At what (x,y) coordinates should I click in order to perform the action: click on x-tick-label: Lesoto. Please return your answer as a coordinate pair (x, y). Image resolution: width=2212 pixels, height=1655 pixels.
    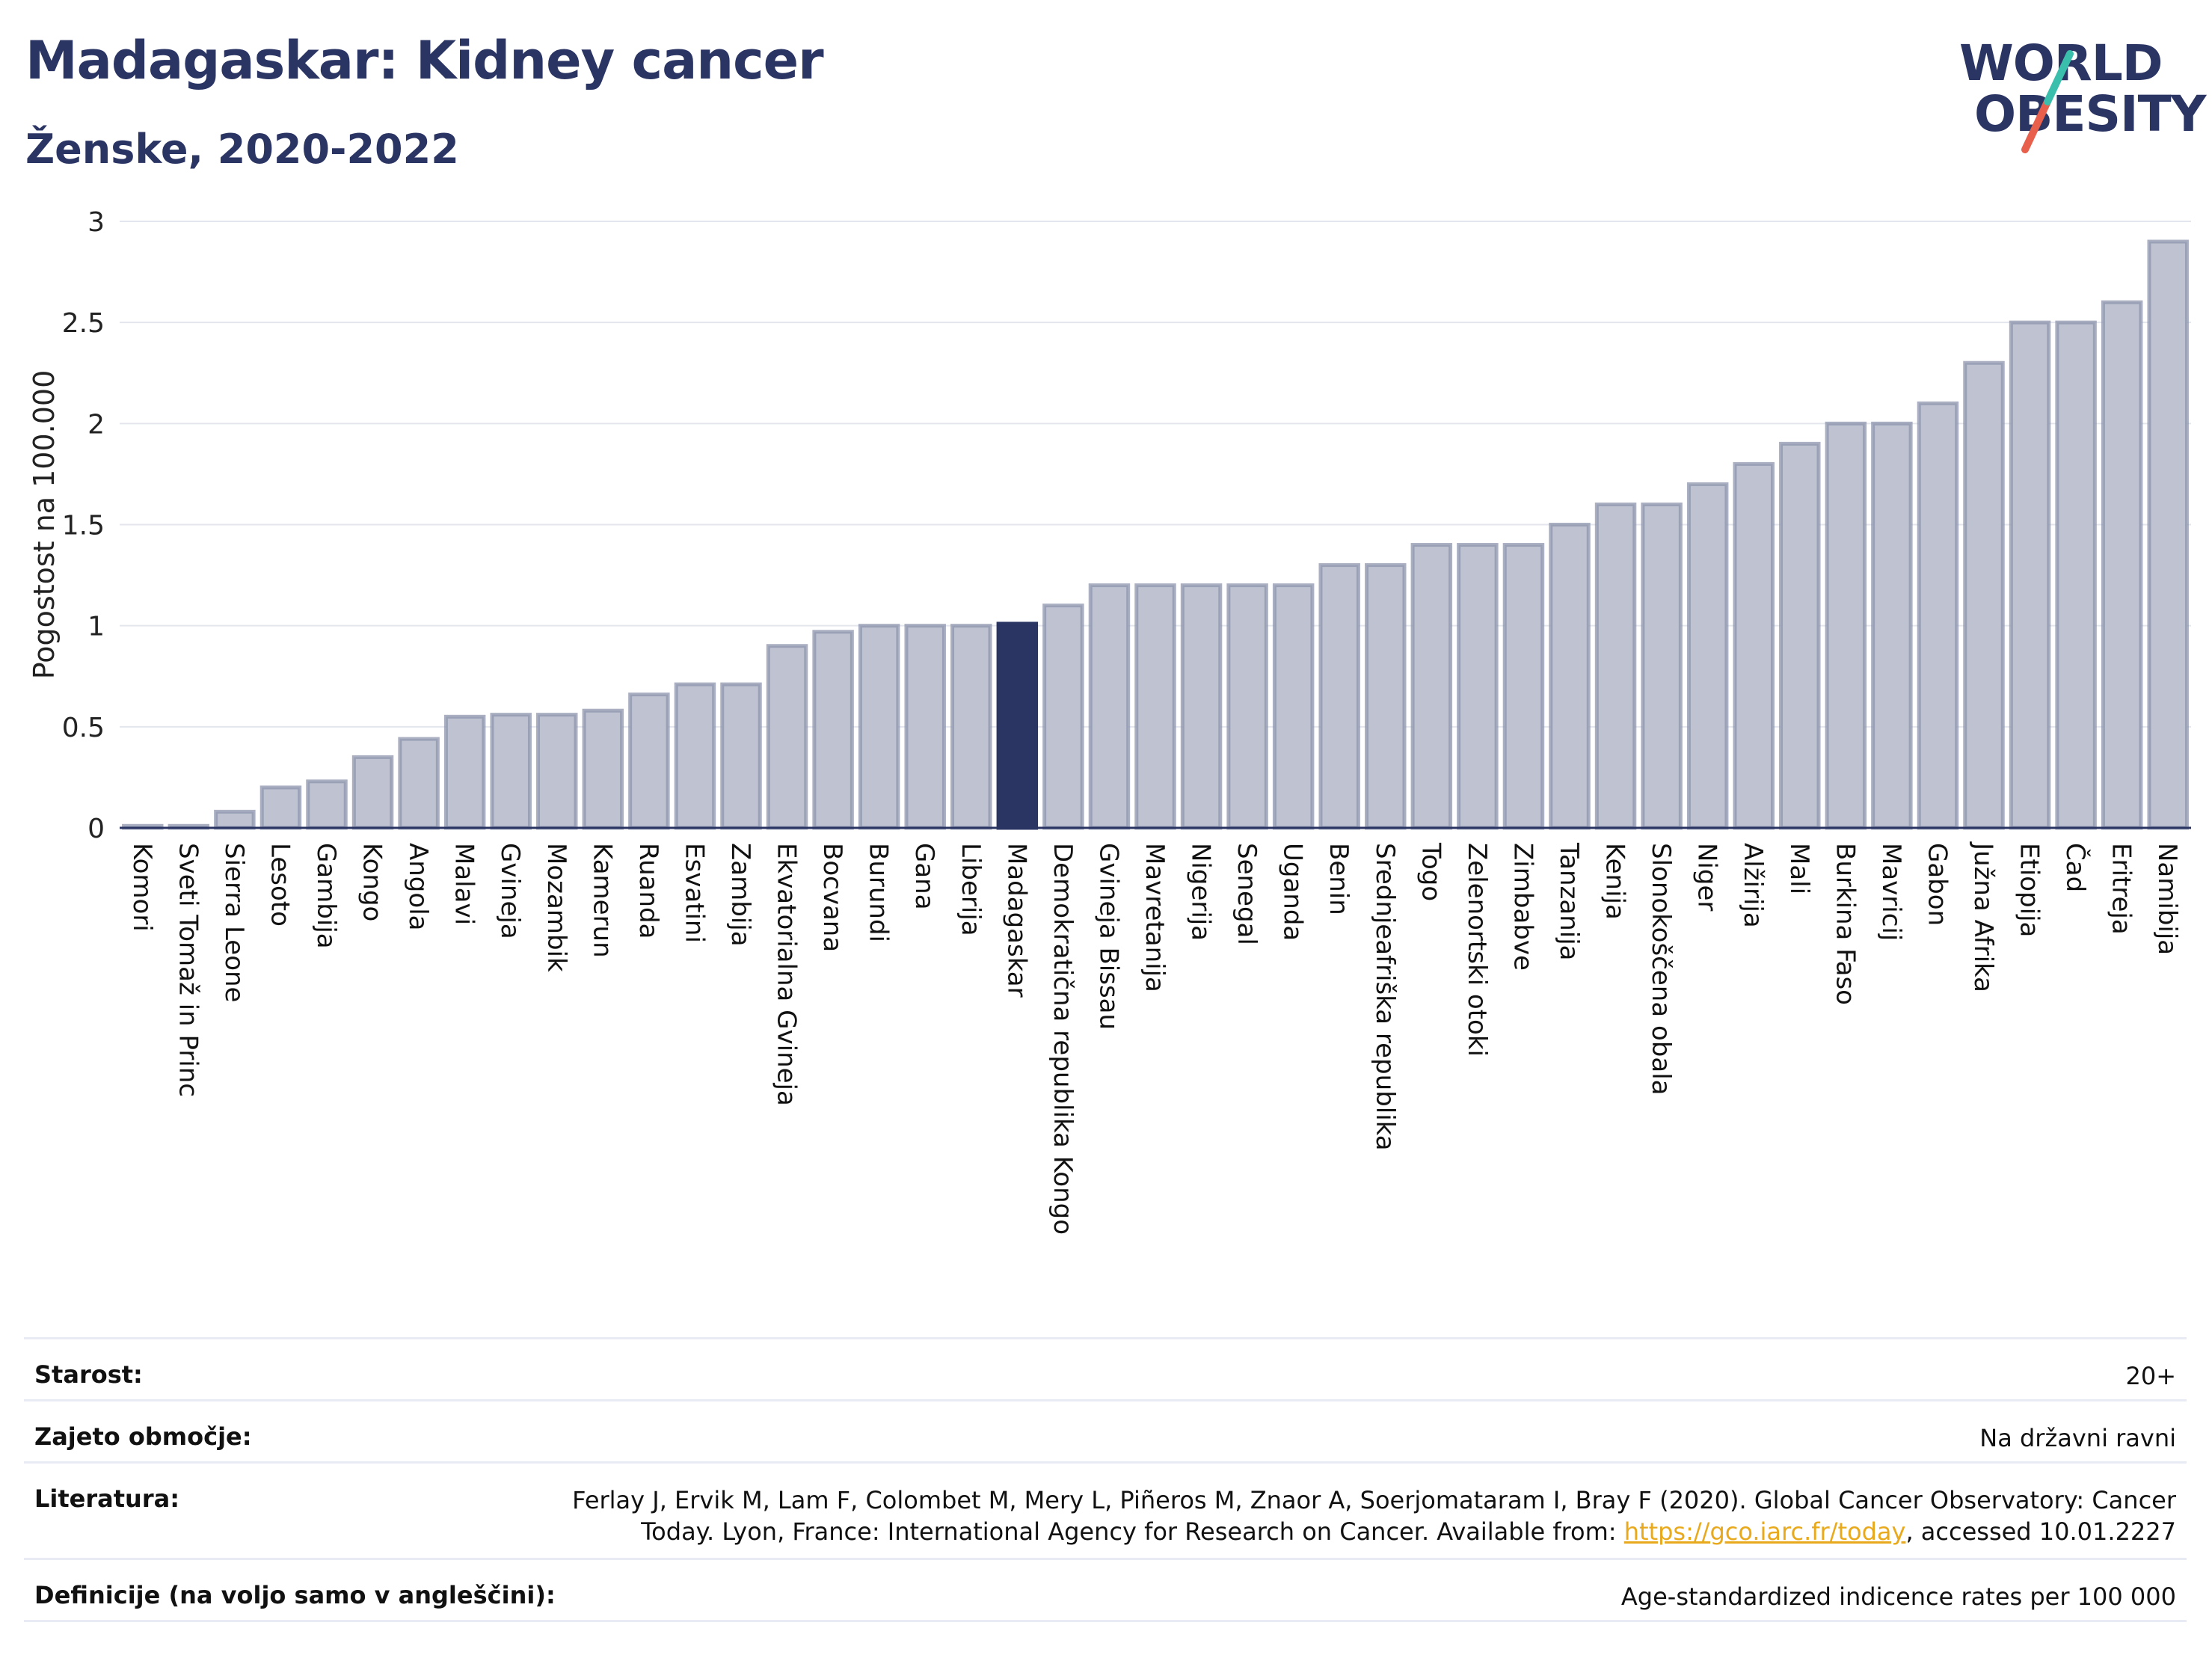
    Looking at the image, I should click on (280, 885).